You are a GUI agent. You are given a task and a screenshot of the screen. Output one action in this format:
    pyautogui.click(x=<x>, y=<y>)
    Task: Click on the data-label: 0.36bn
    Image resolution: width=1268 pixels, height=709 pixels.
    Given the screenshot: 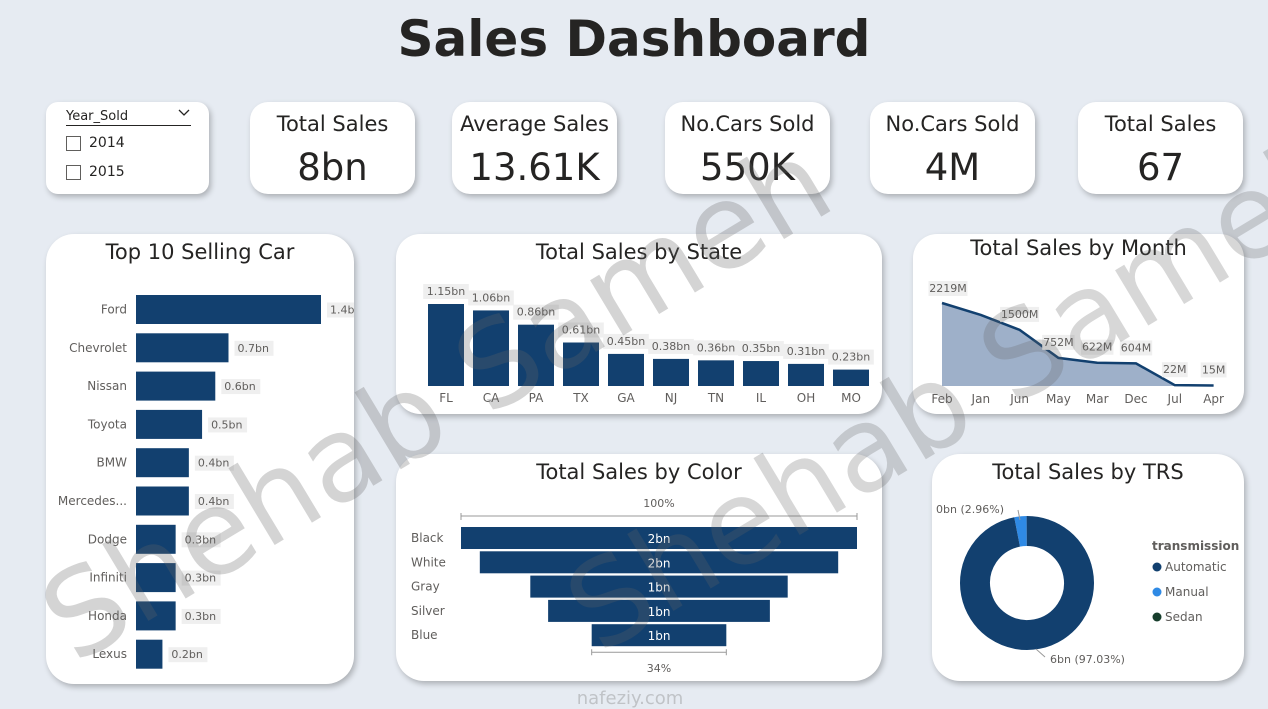 What is the action you would take?
    pyautogui.click(x=716, y=347)
    